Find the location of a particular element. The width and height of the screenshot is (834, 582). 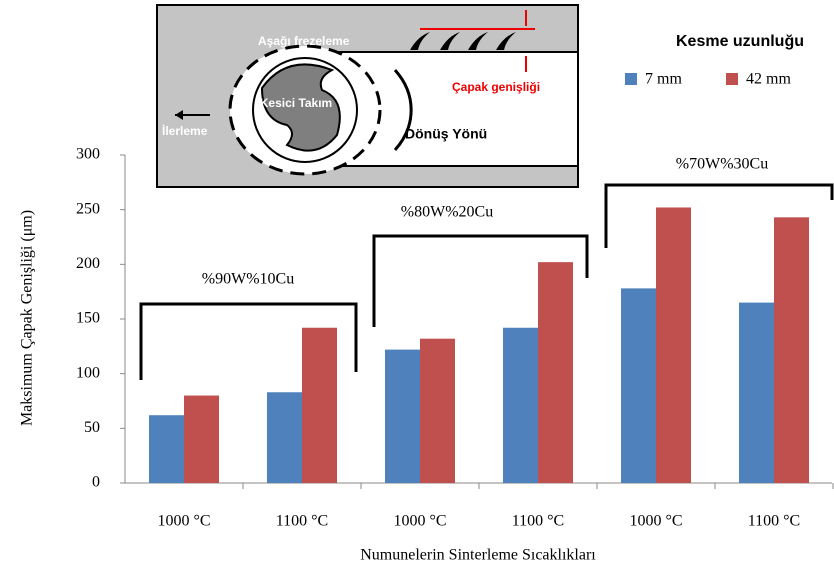

inset-label: Aşağı frezeleme is located at coordinates (304, 41).